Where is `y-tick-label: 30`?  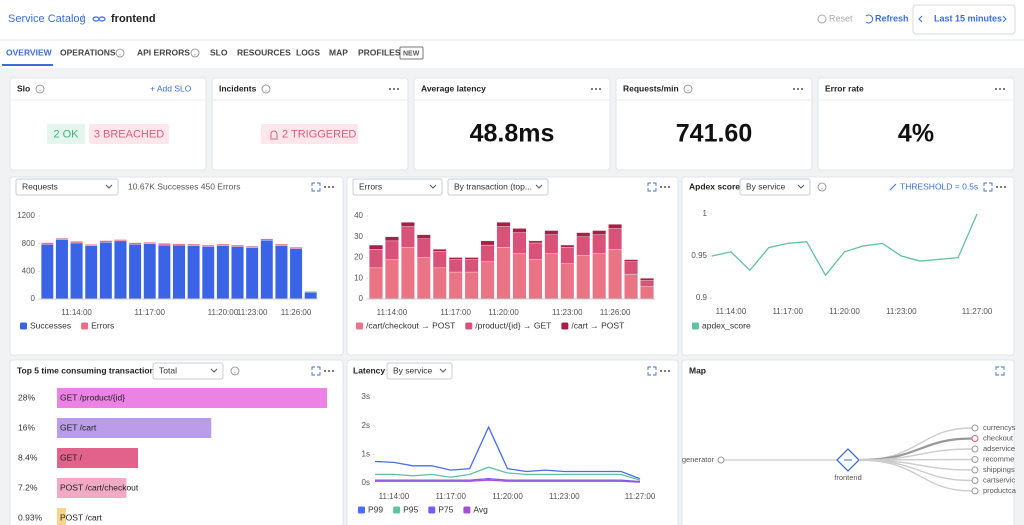
y-tick-label: 30 is located at coordinates (358, 236).